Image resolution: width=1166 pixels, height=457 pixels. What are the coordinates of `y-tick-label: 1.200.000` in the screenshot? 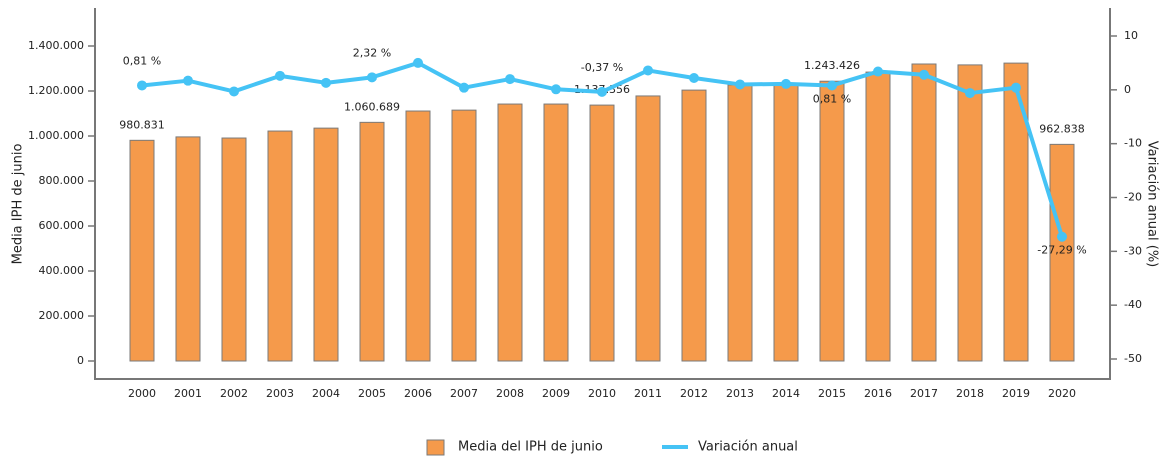 It's located at (56, 90).